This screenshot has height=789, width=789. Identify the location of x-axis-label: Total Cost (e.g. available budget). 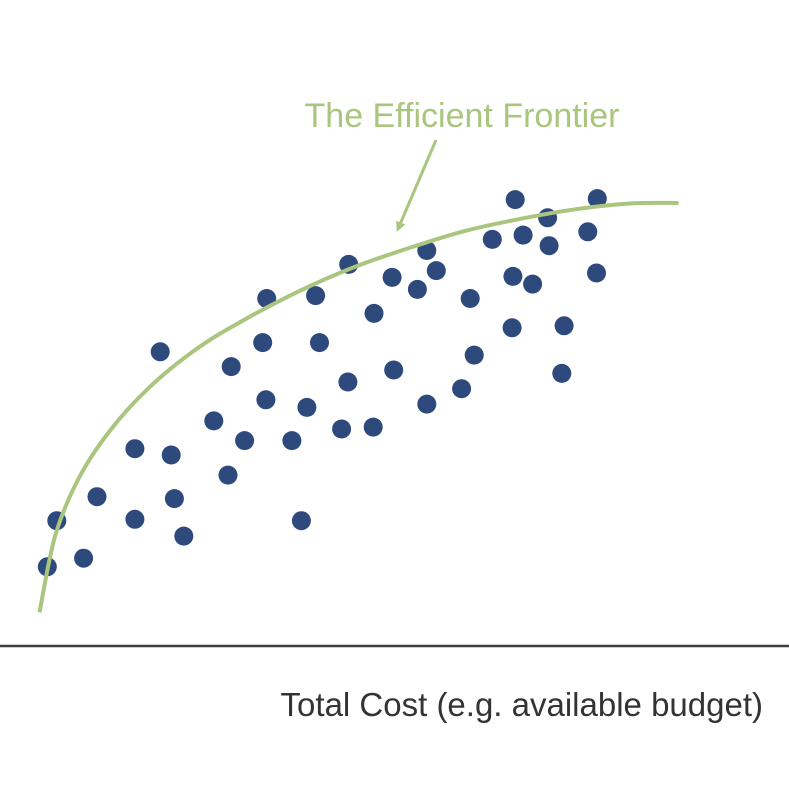
(522, 704).